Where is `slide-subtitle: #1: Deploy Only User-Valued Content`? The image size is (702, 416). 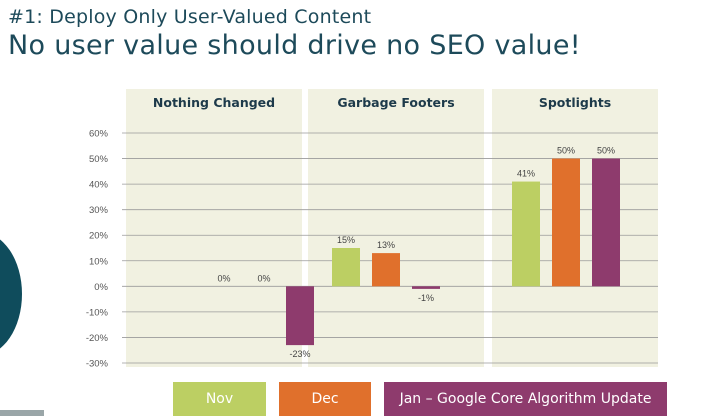
slide-subtitle: #1: Deploy Only User-Valued Content is located at coordinates (190, 17).